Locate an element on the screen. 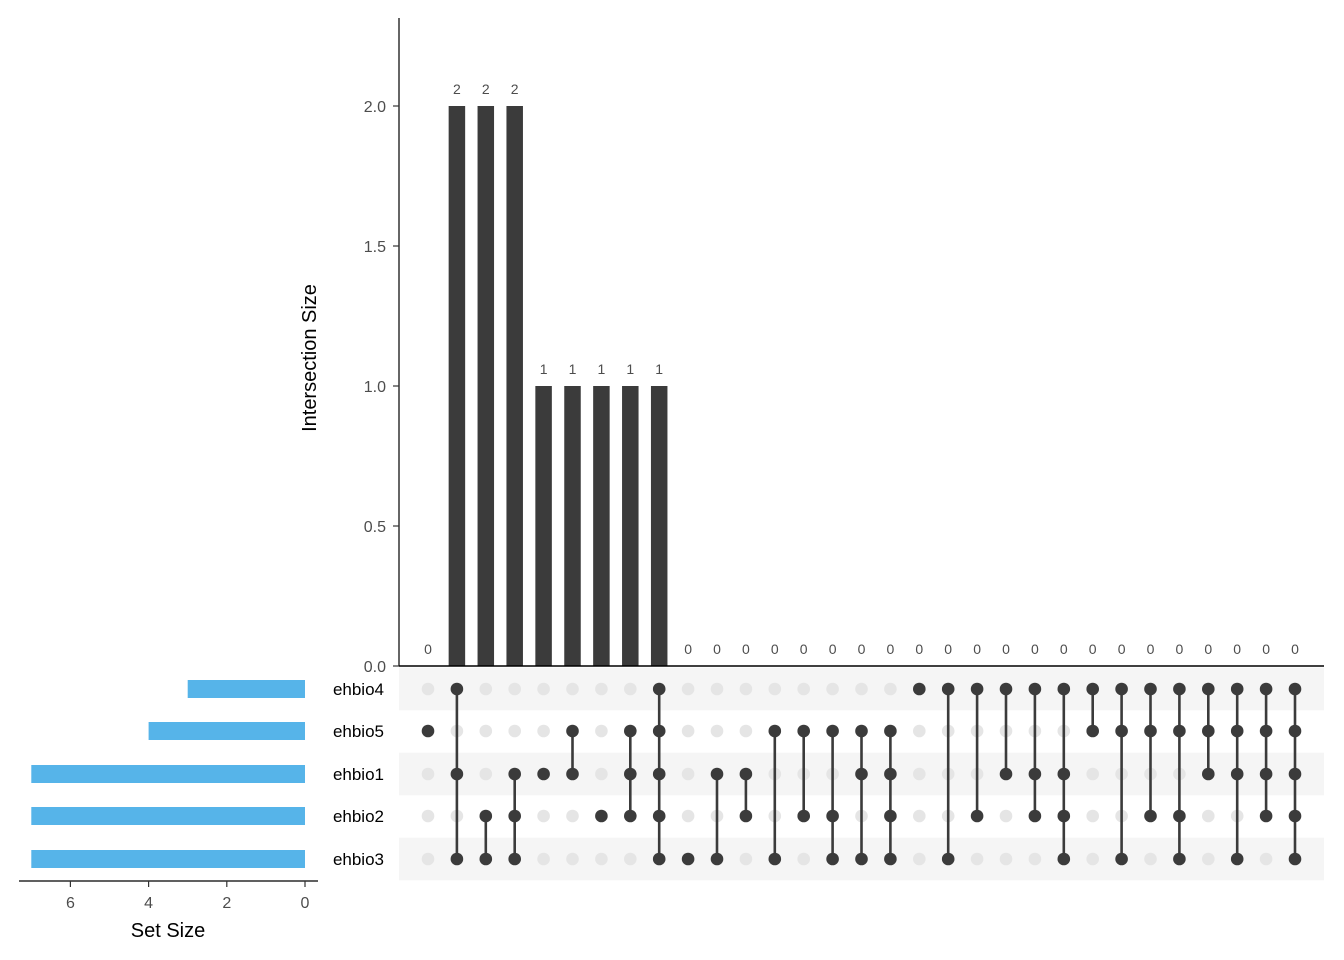 The height and width of the screenshot is (960, 1344). set-label-ehbio2: ehbio2 is located at coordinates (358, 816).